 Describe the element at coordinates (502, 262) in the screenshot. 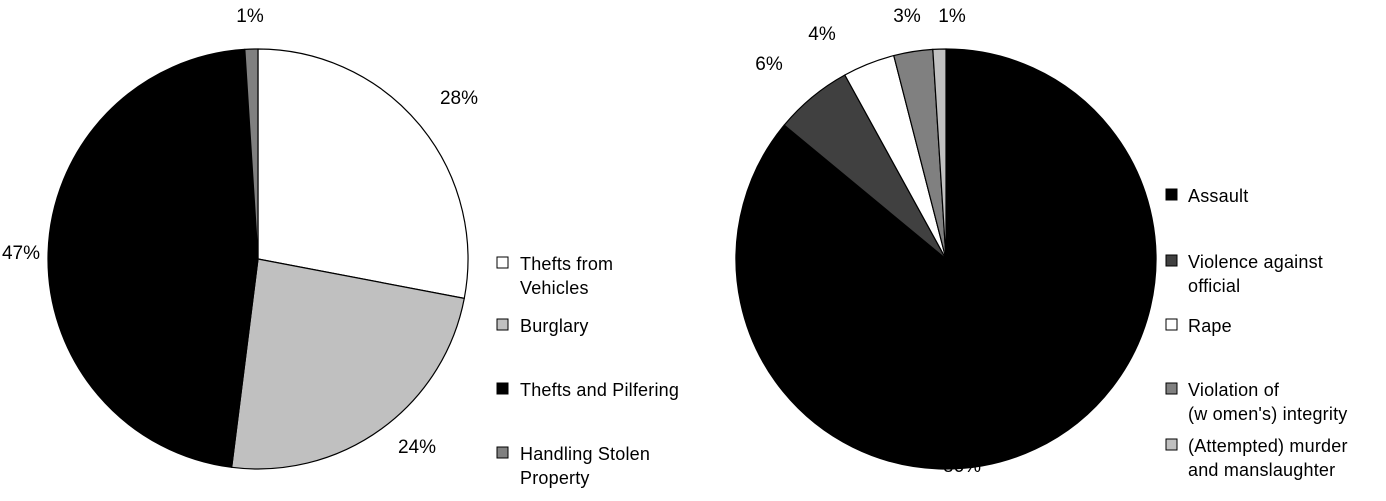

I see `legend-swatch-thefts-from-vehicles` at that location.